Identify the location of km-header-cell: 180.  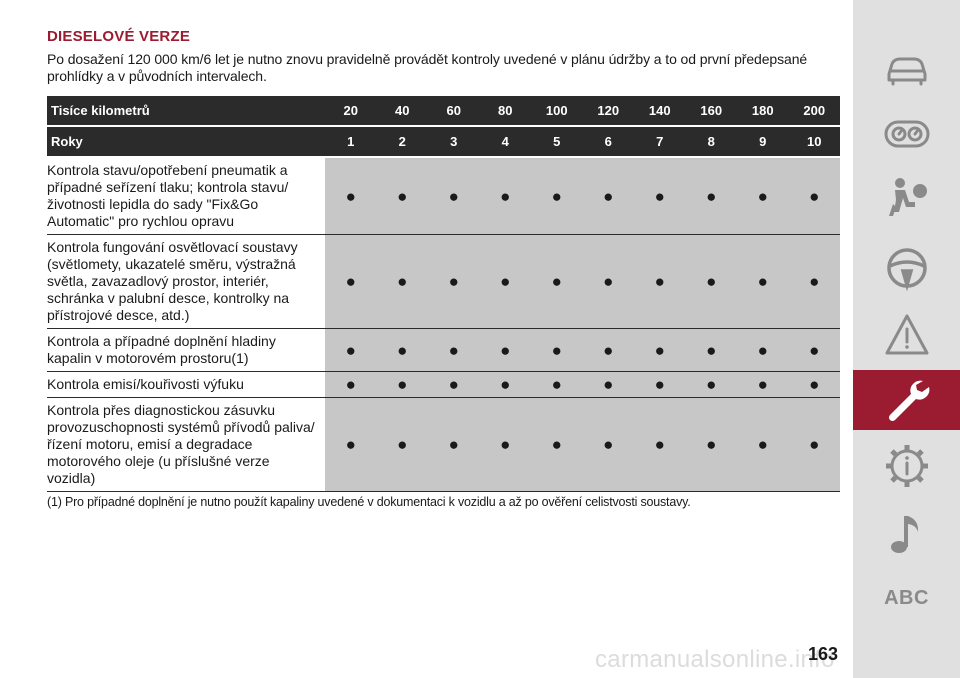
(763, 111).